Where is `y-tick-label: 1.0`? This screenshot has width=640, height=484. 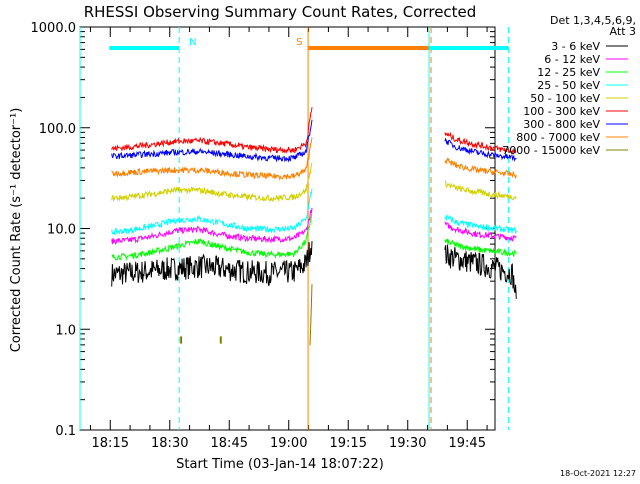 y-tick-label: 1.0 is located at coordinates (65, 330).